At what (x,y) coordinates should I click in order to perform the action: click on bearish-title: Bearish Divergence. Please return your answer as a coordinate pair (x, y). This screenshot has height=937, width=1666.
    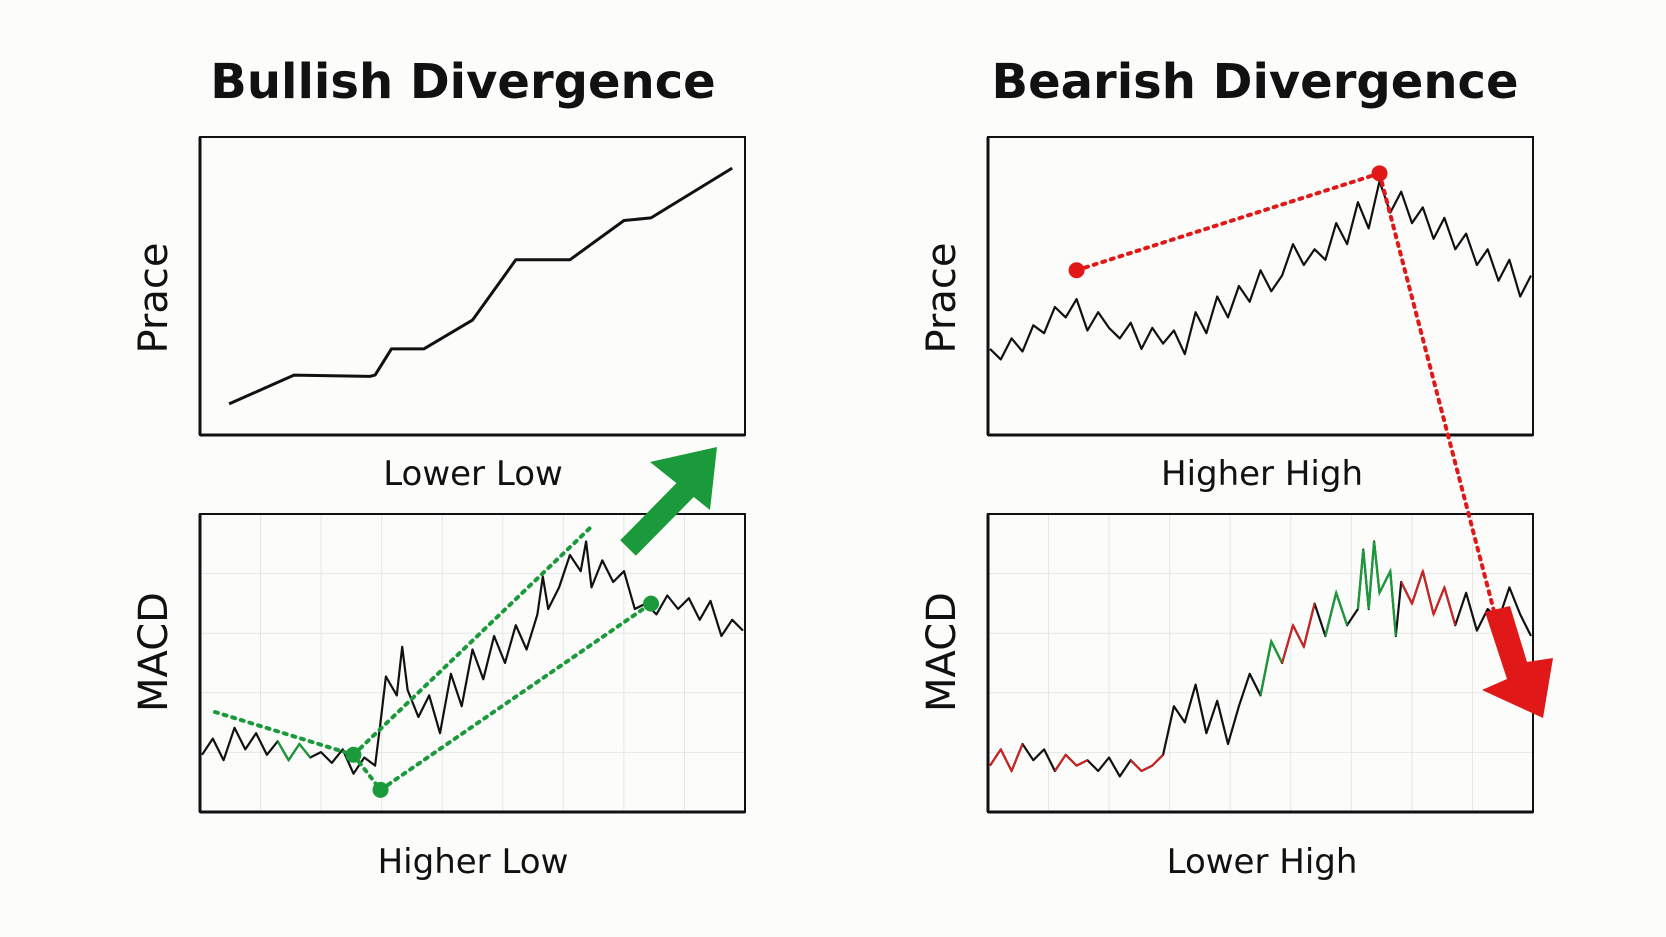
    Looking at the image, I should click on (1254, 82).